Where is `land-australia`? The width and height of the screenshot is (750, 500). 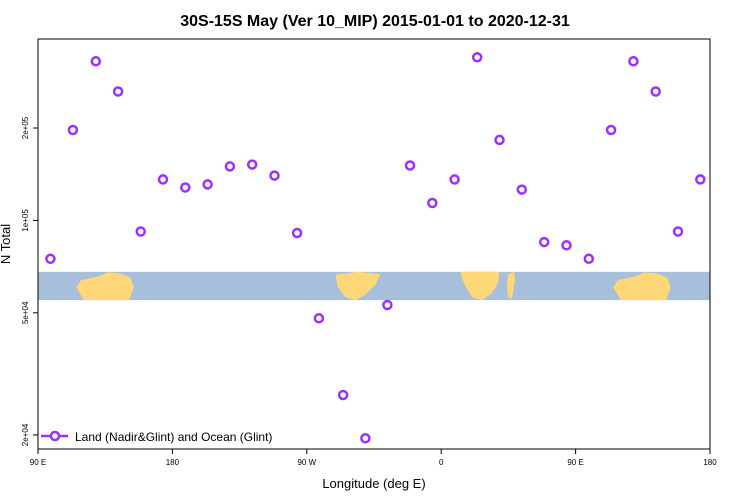
land-australia is located at coordinates (105, 286).